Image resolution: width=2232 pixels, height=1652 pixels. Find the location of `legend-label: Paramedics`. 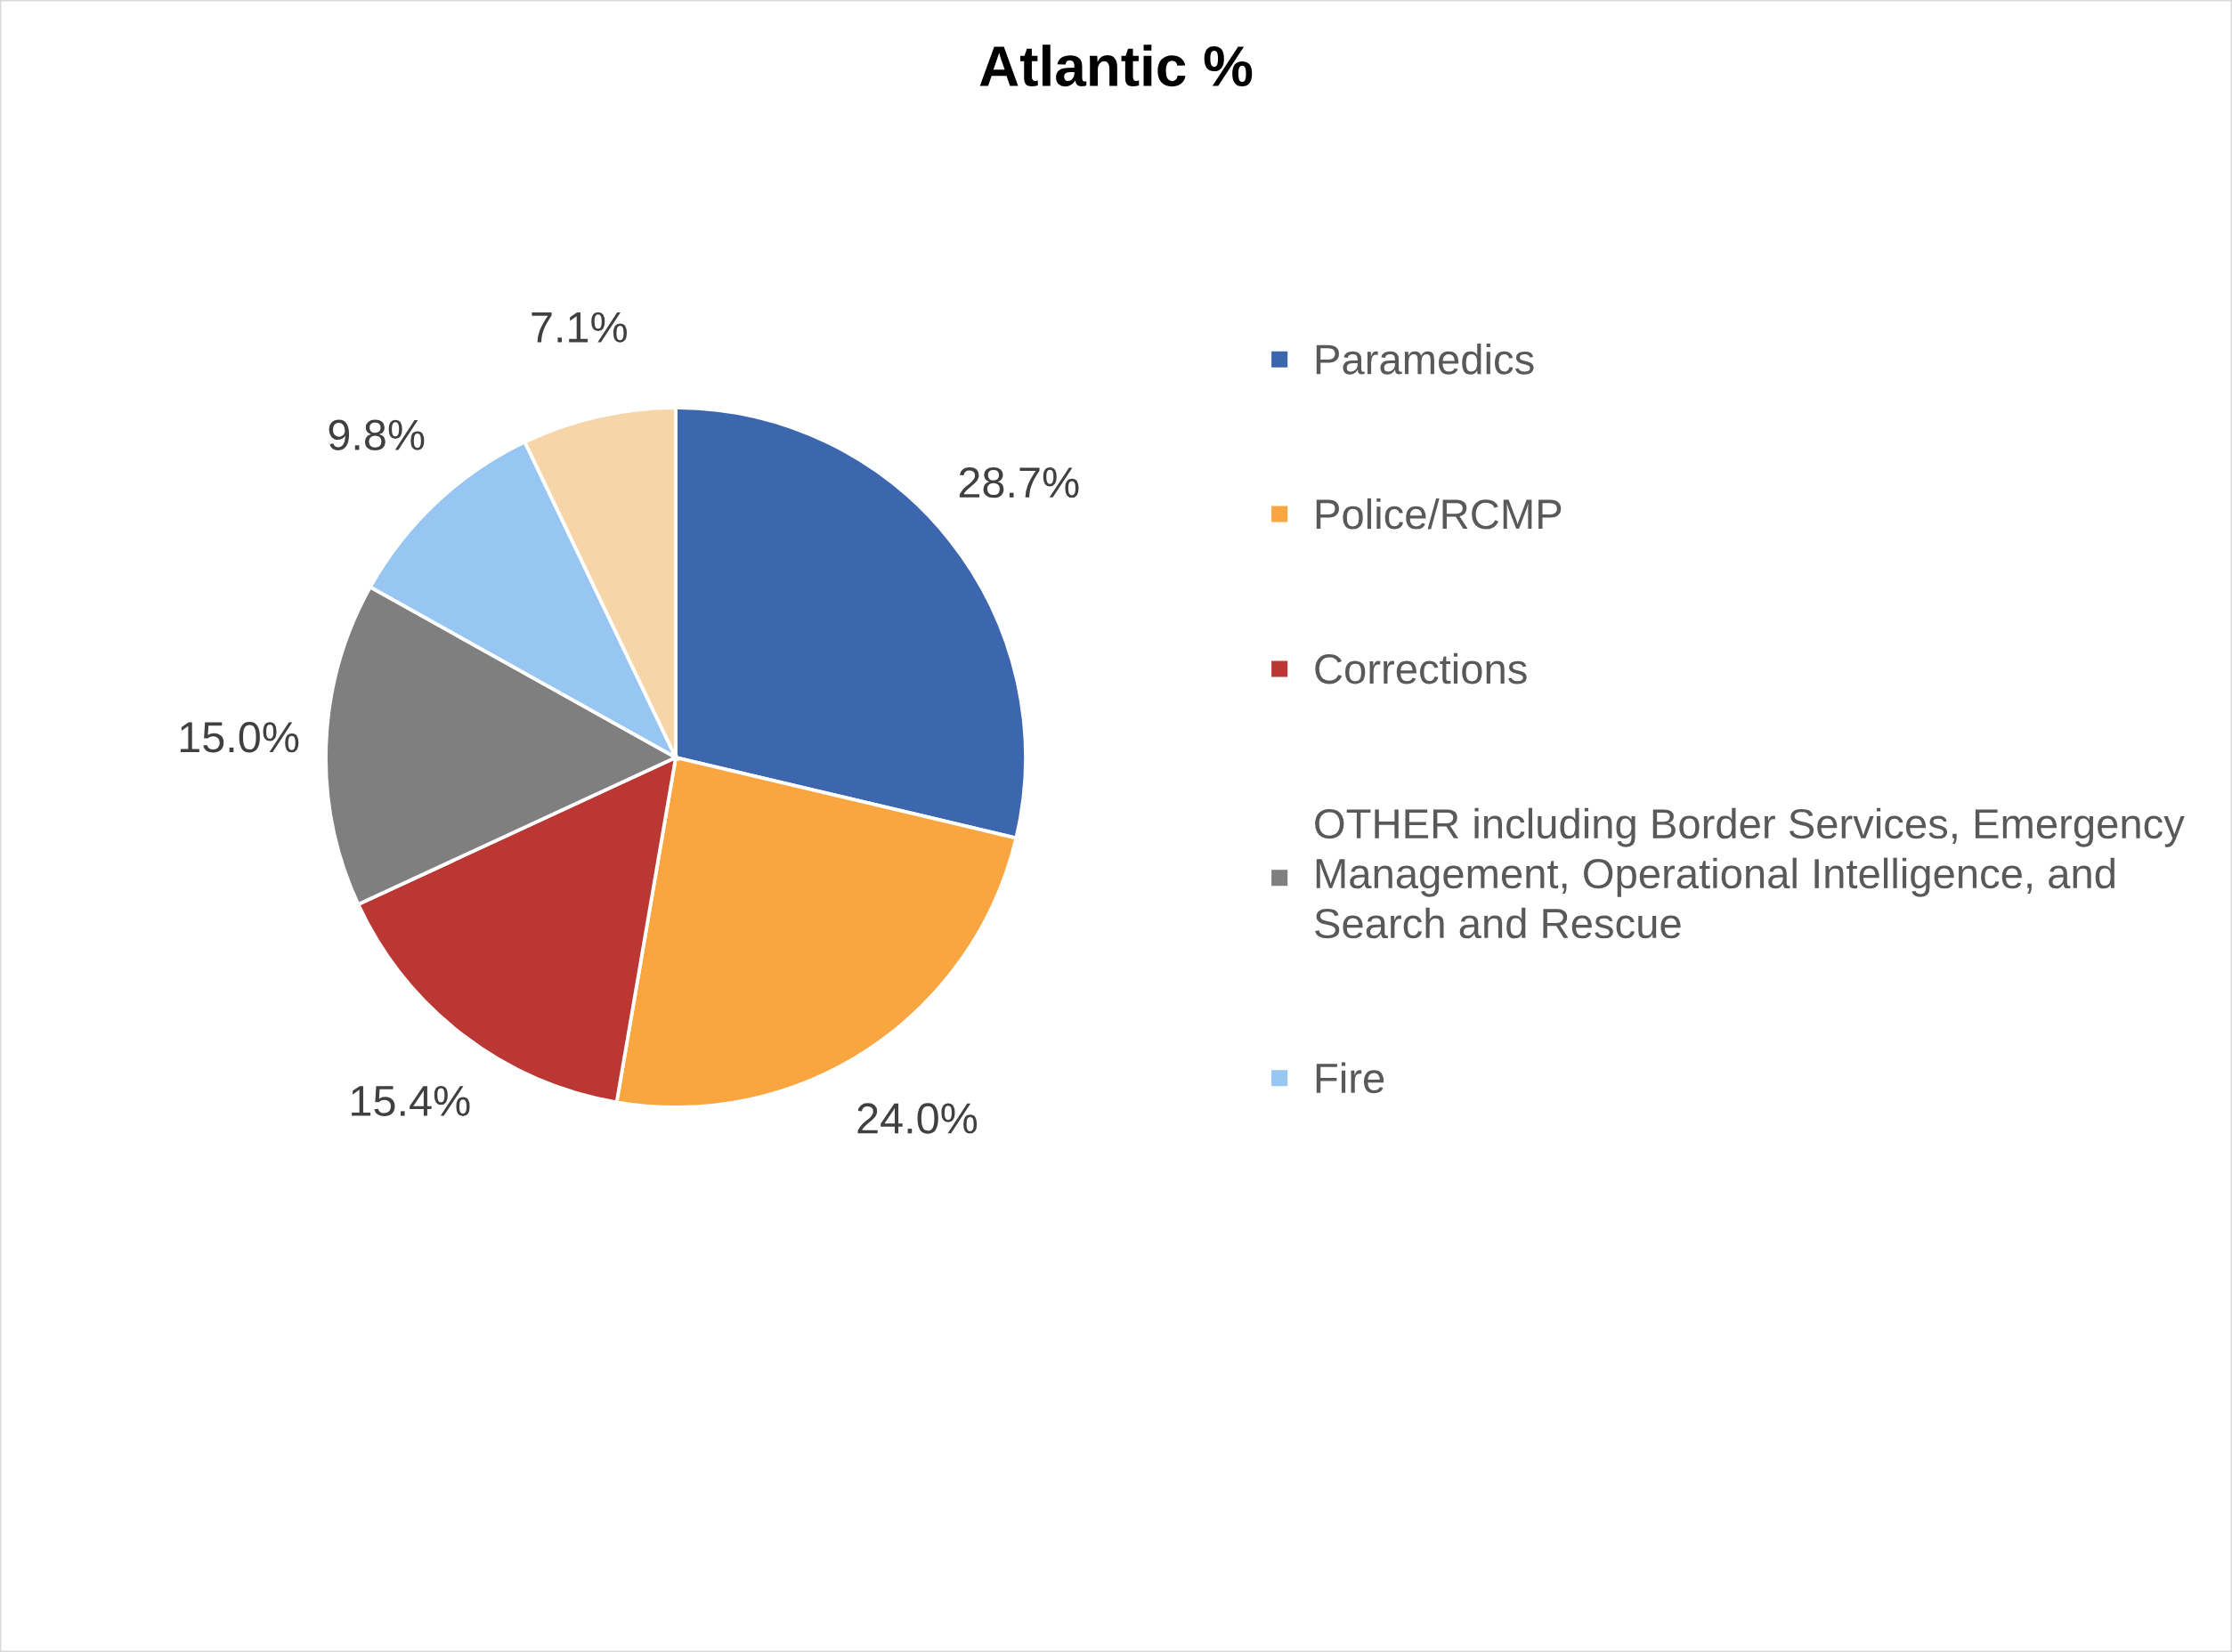

legend-label: Paramedics is located at coordinates (1425, 359).